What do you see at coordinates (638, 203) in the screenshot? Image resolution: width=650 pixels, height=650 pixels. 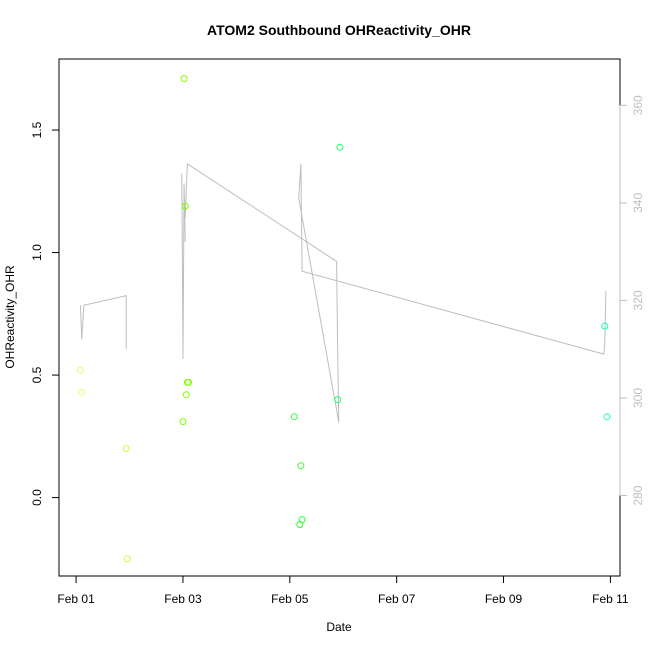 I see `y-right-tick-label: 340` at bounding box center [638, 203].